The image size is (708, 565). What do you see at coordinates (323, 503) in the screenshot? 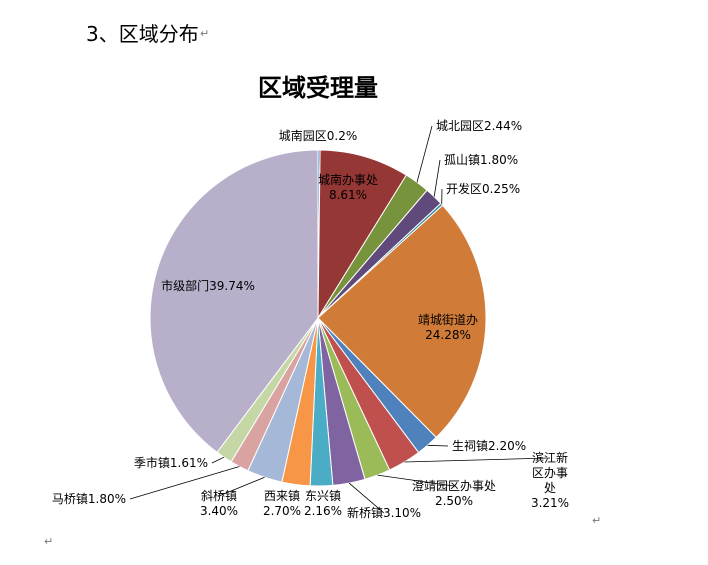
I see `slice-label: 东兴镇 2.16%` at bounding box center [323, 503].